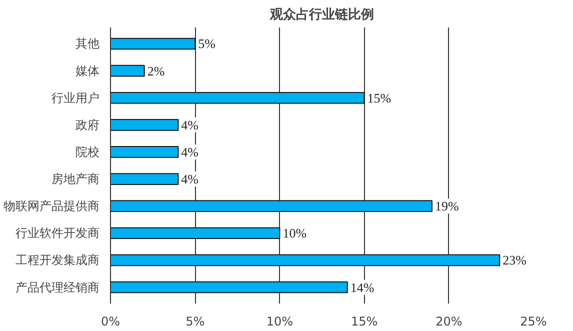  I want to click on y-tick-label: 房地产商, so click(76, 179).